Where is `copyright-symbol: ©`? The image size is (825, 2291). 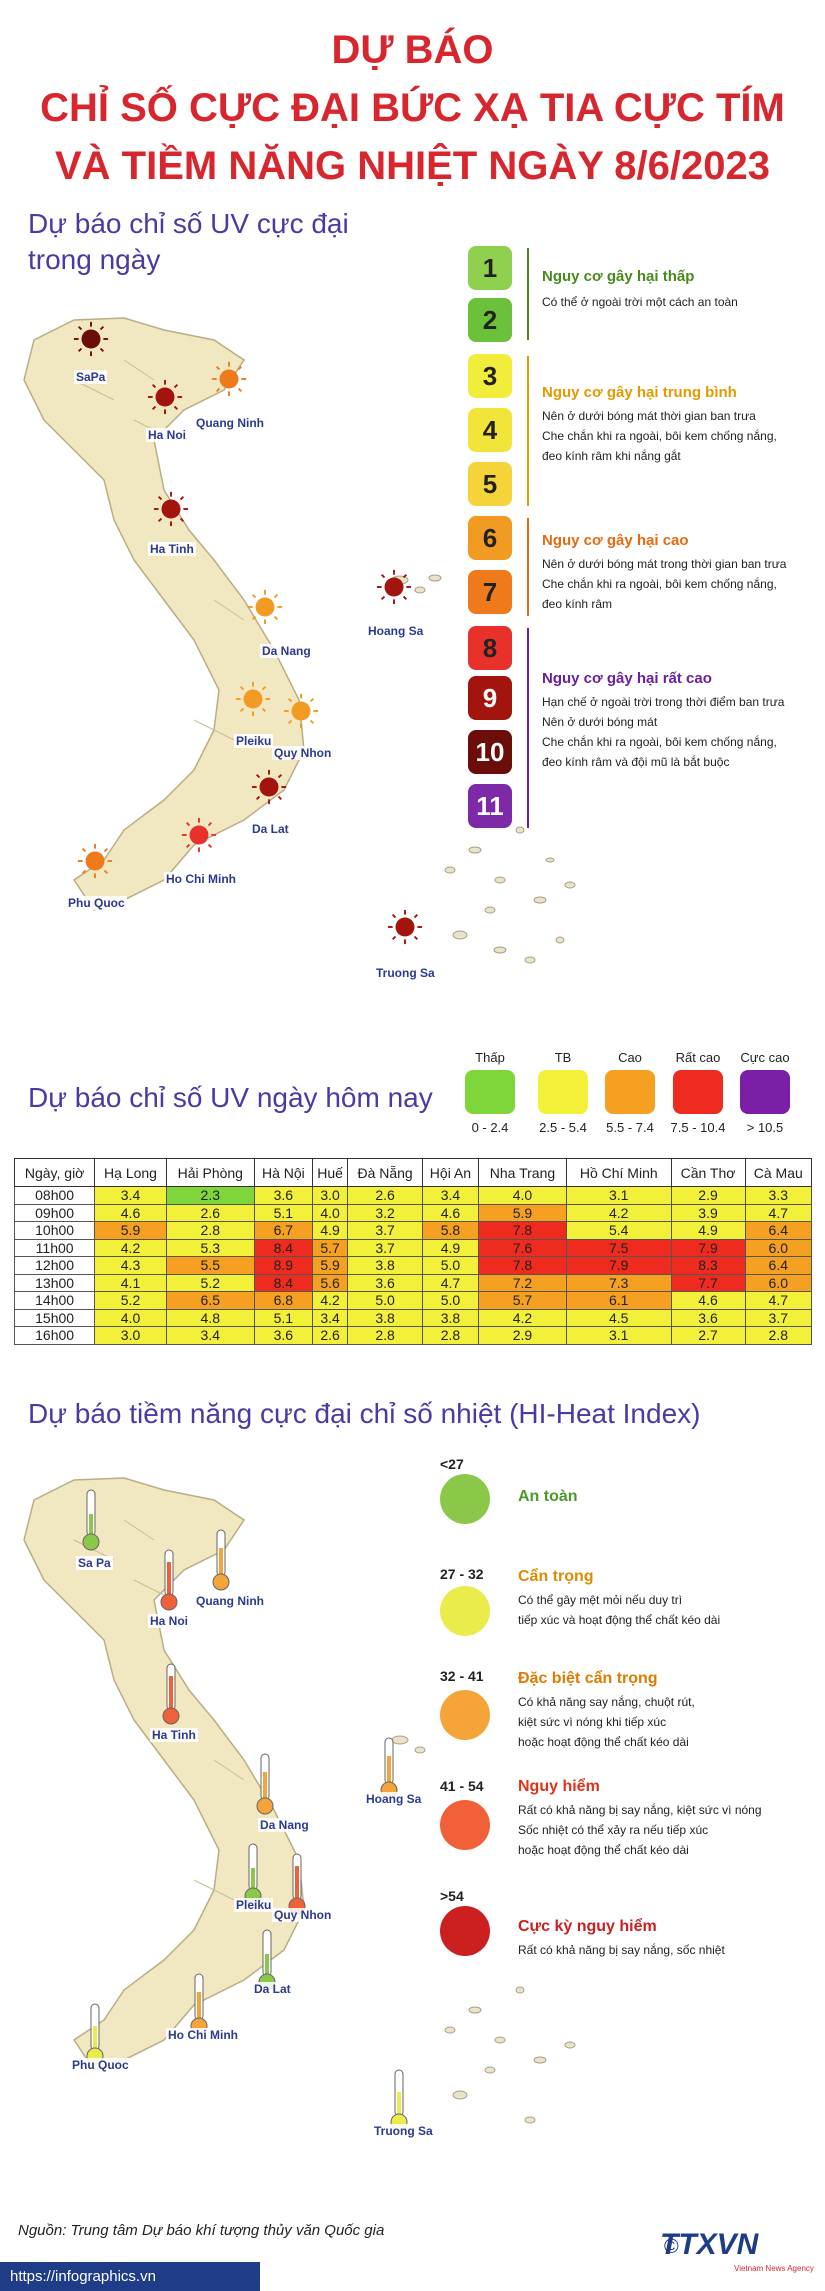
copyright-symbol: © is located at coordinates (671, 2247).